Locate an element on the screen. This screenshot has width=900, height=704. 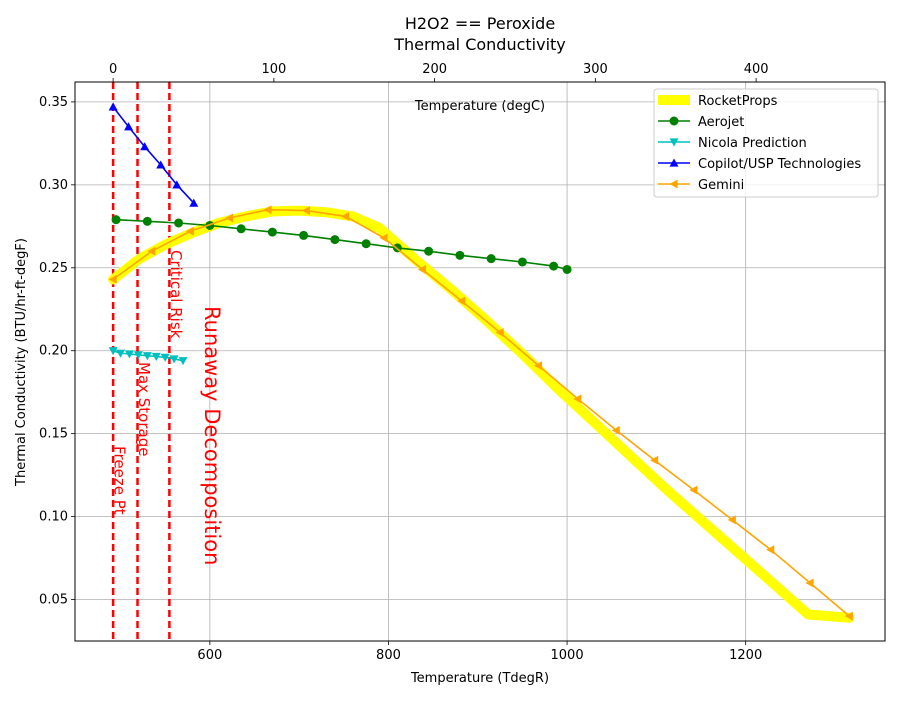
legend-label: RocketProps is located at coordinates (738, 101).